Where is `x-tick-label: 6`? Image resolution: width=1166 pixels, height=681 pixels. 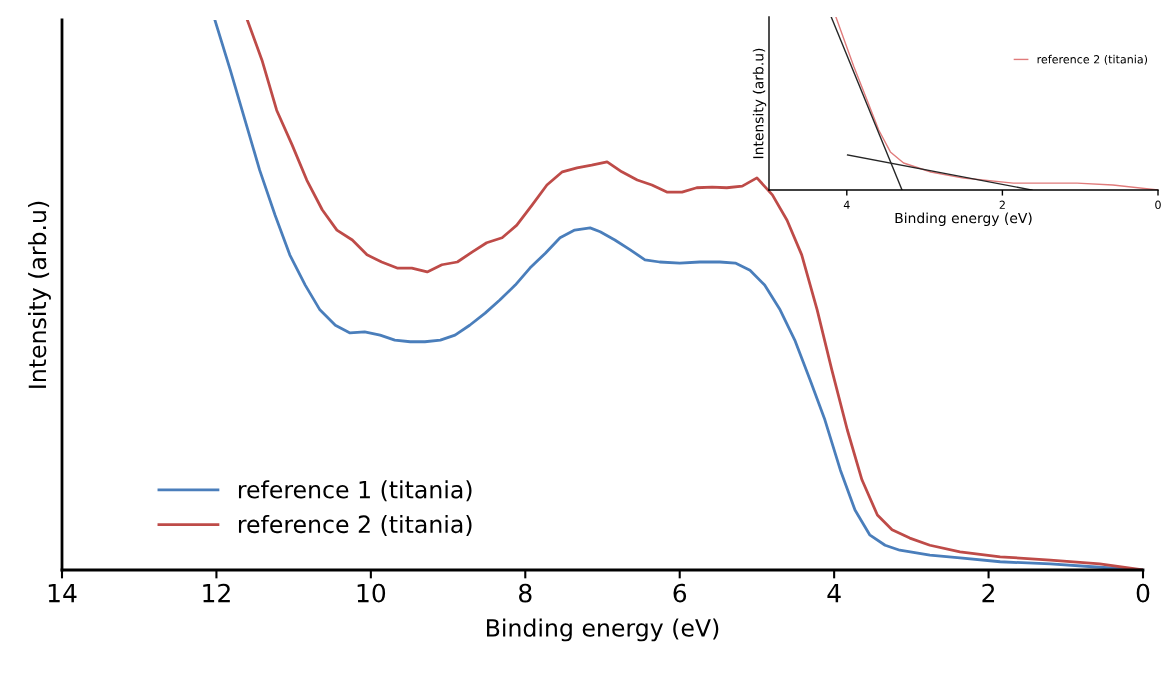
x-tick-label: 6 is located at coordinates (680, 593).